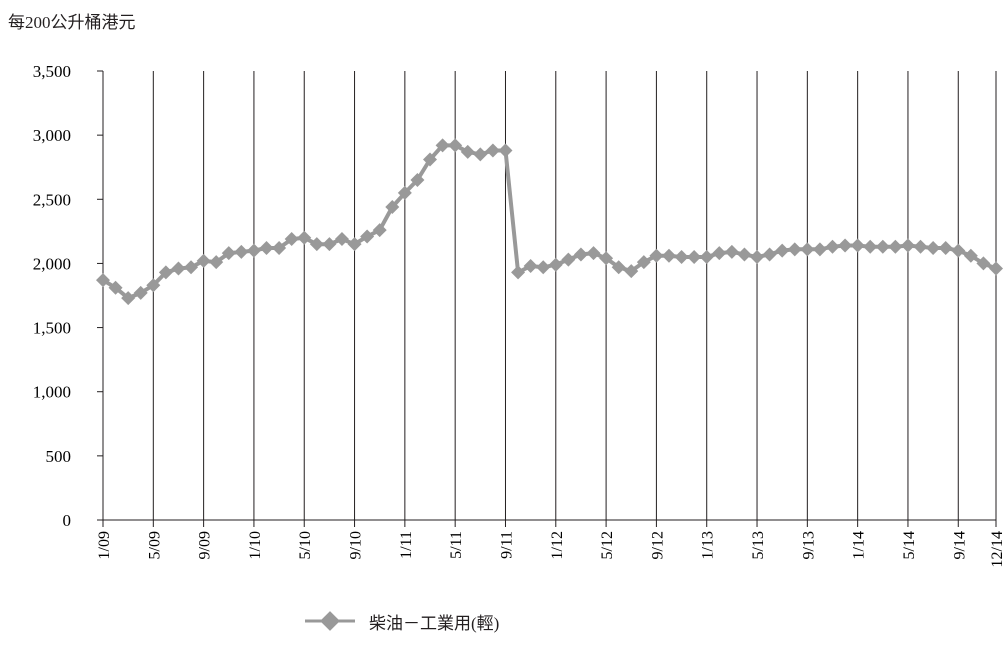 Image resolution: width=1006 pixels, height=660 pixels. What do you see at coordinates (356, 545) in the screenshot?
I see `x-tick-label: 9/10` at bounding box center [356, 545].